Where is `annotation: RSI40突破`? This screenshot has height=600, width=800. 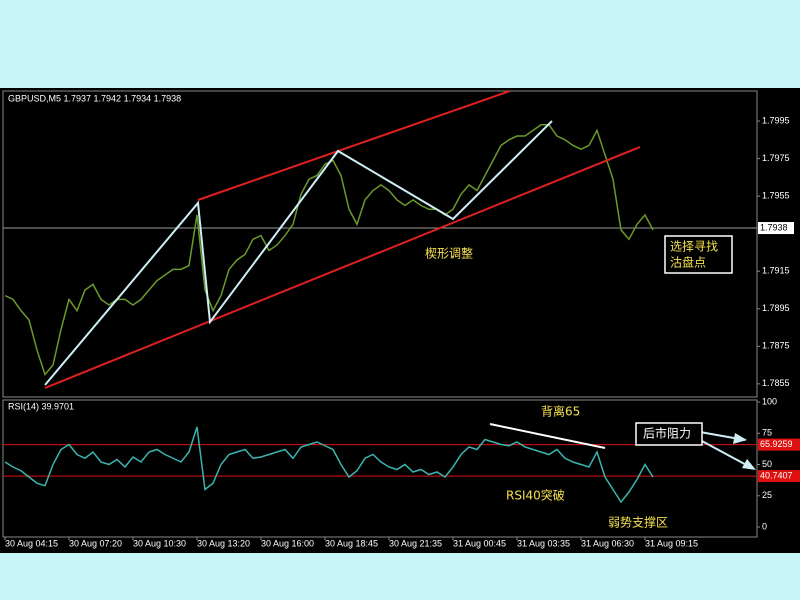
annotation: RSI40突破 is located at coordinates (535, 495).